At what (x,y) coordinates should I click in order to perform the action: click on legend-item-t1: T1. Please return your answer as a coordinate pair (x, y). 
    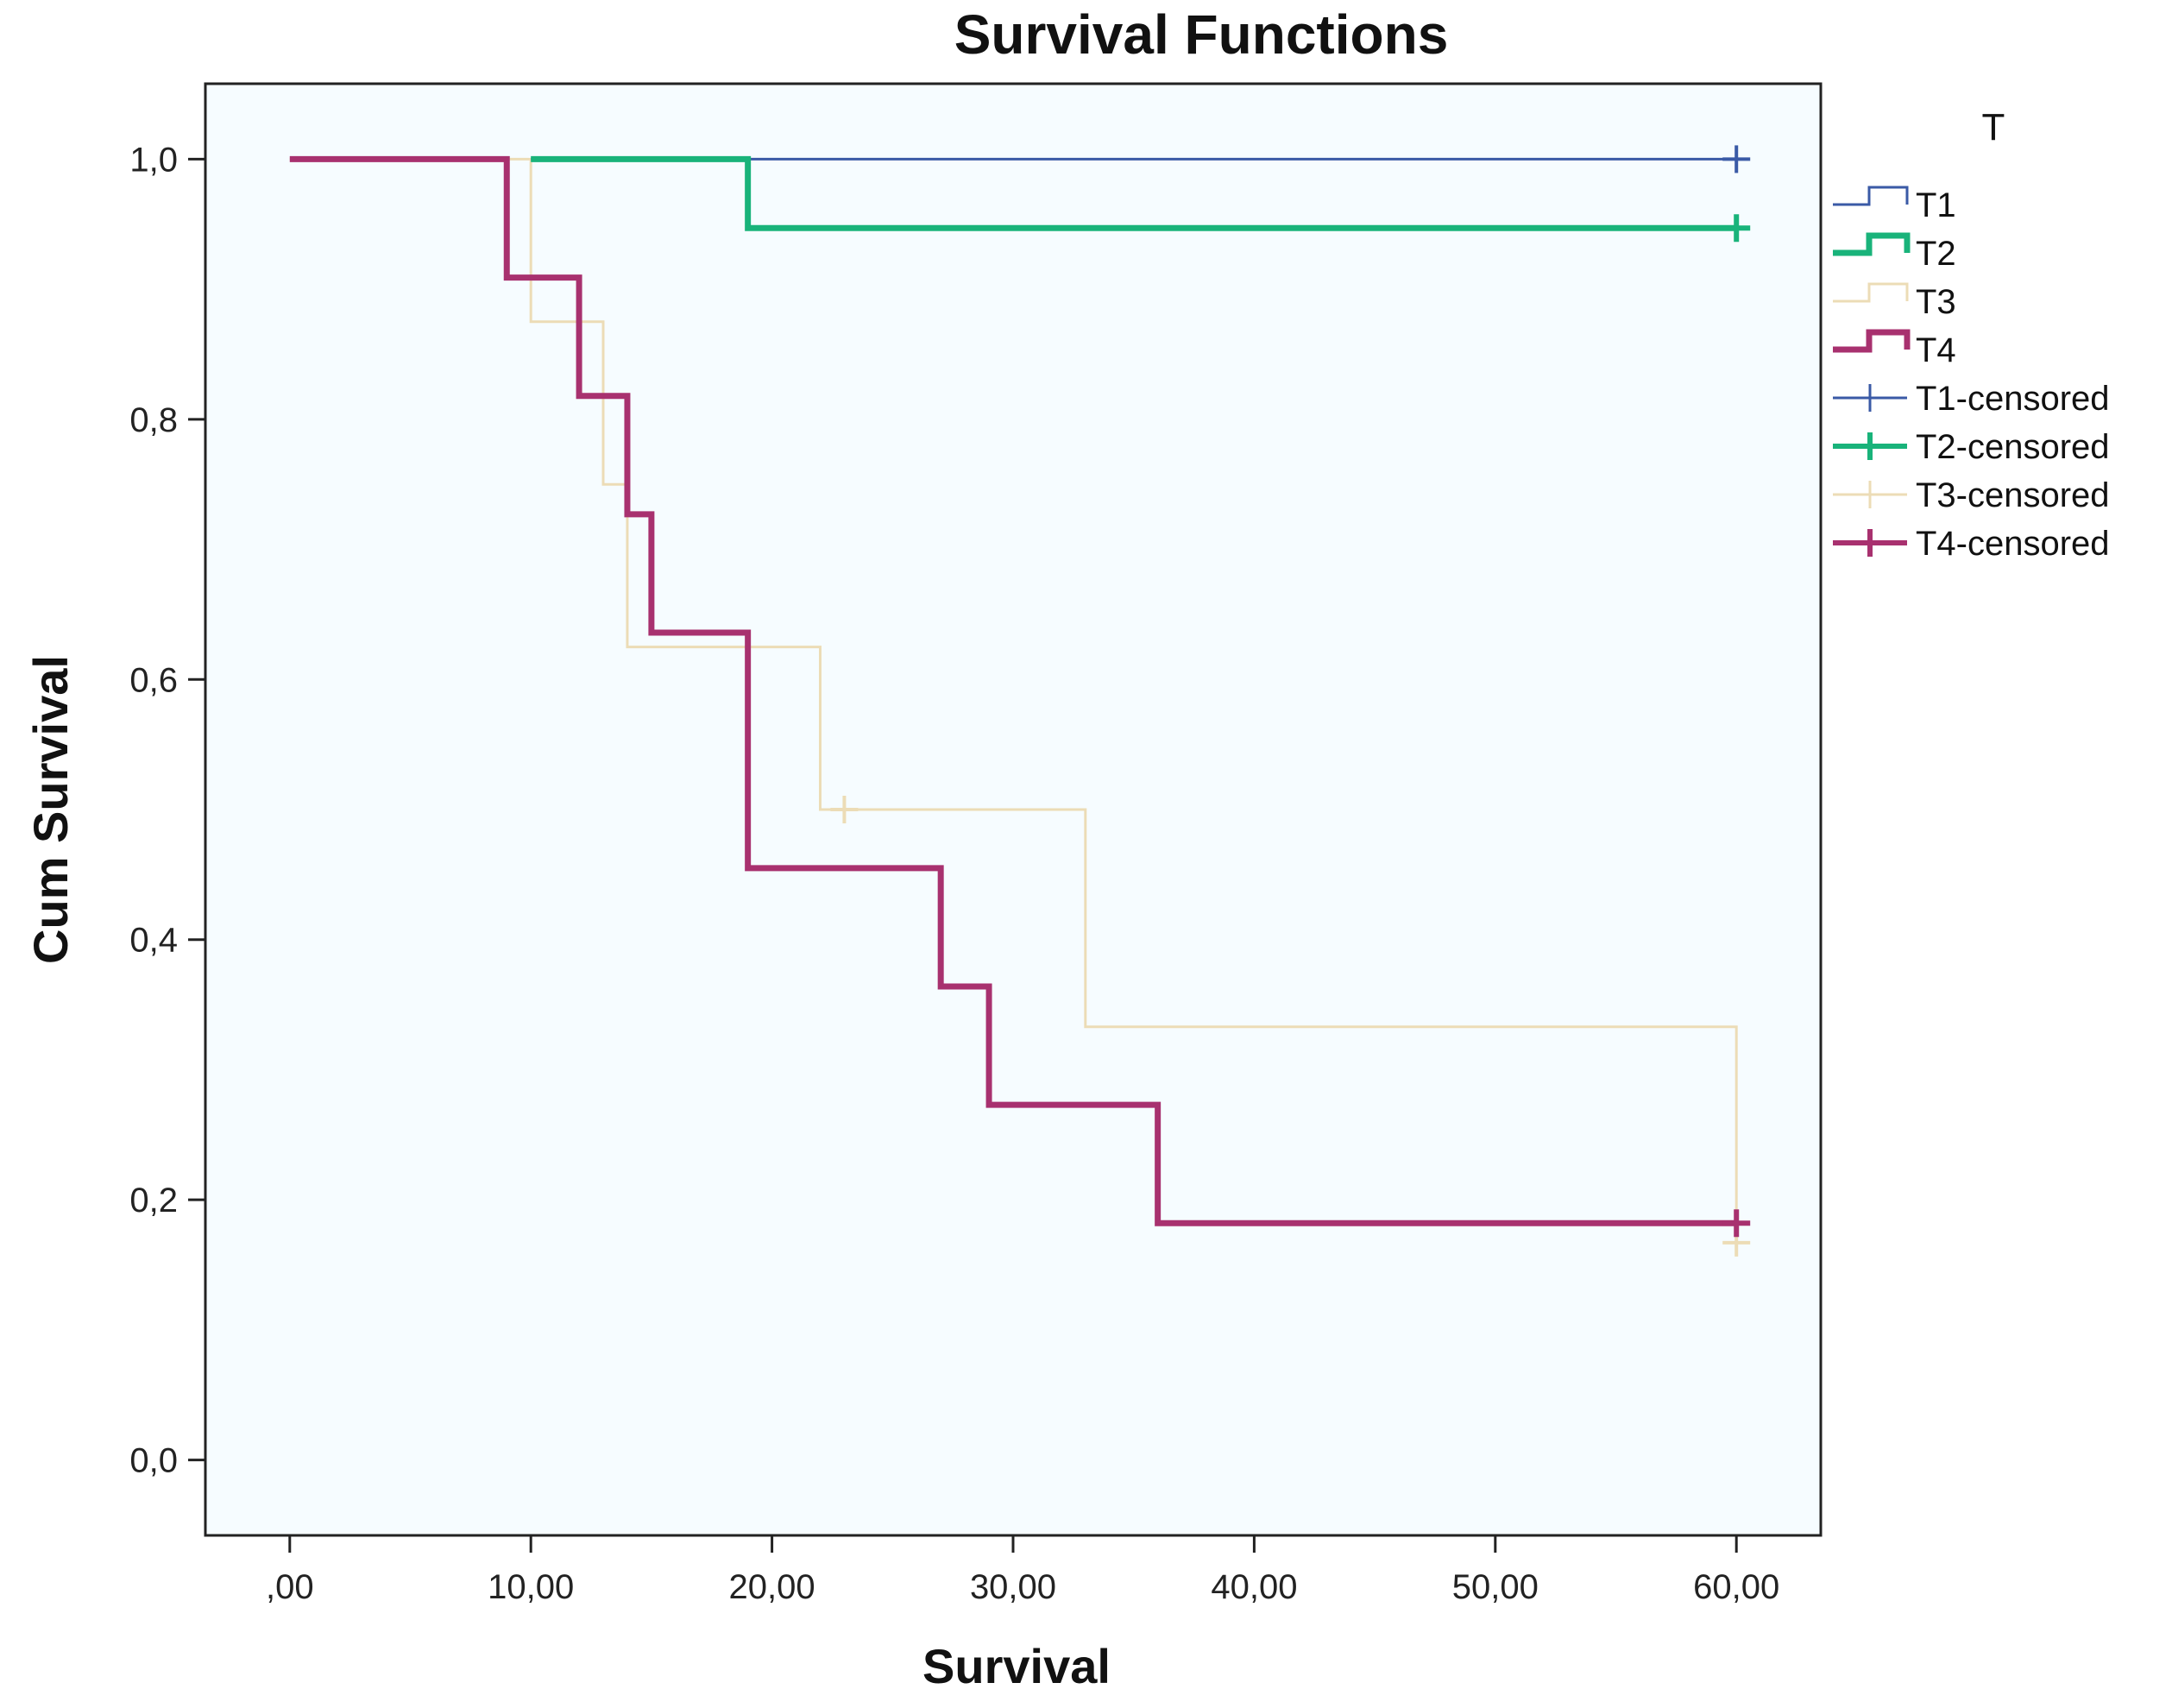
    Looking at the image, I should click on (1895, 205).